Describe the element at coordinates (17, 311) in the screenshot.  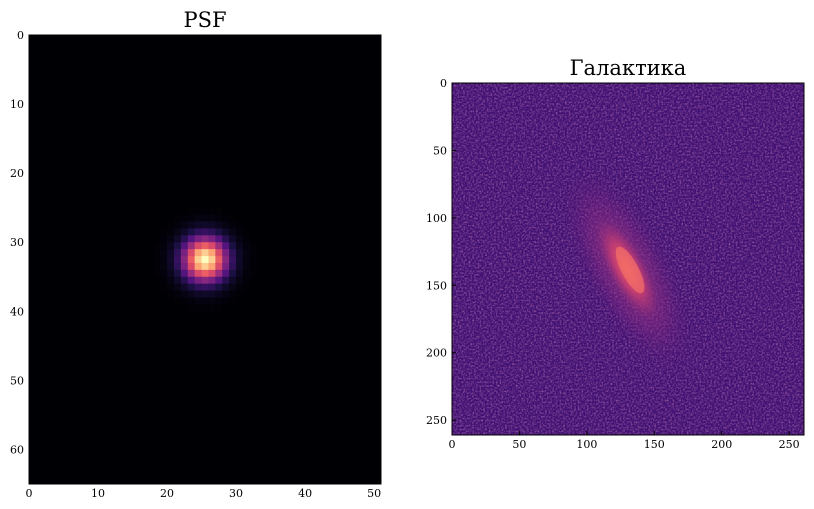
I see `y-tick-label: 40` at that location.